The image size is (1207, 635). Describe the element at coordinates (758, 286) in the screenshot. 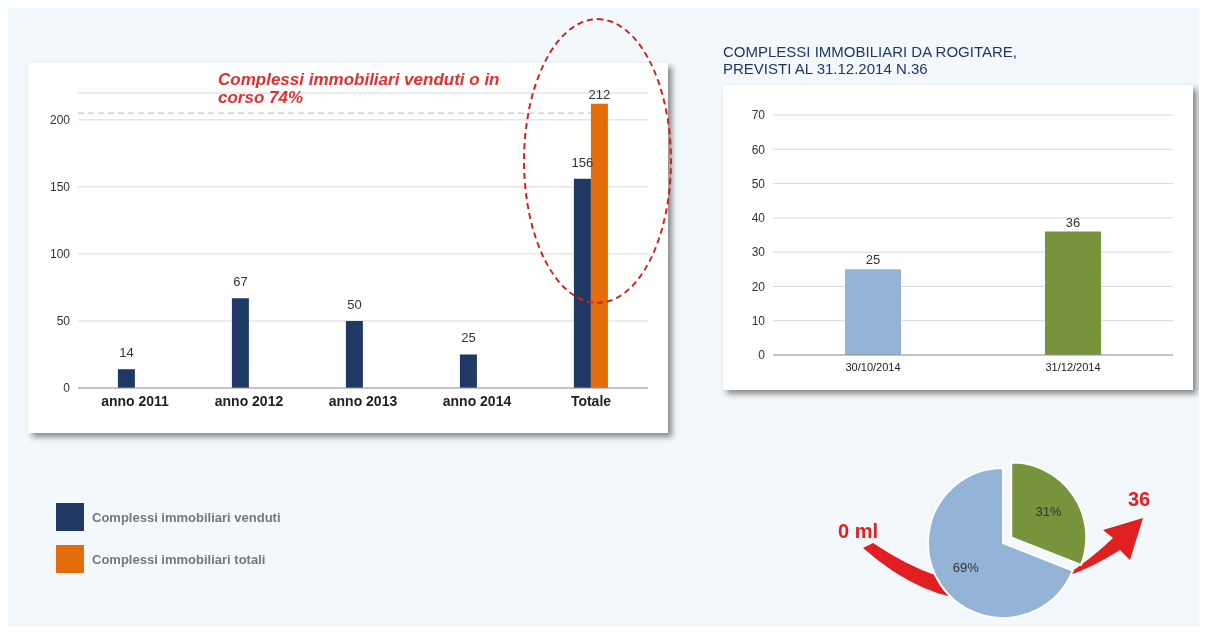

I see `y-tick-label: 20` at that location.